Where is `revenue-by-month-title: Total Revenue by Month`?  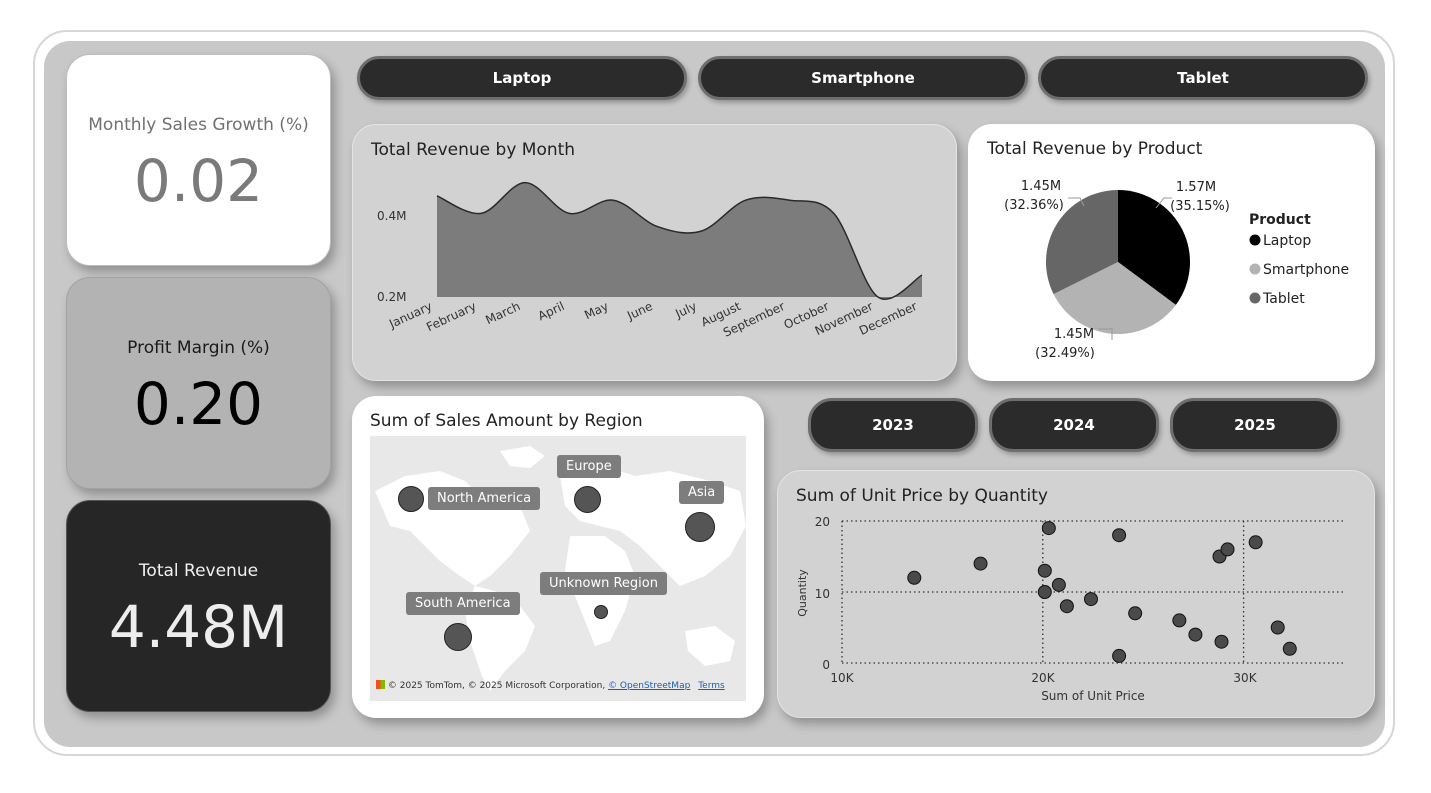
revenue-by-month-title: Total Revenue by Month is located at coordinates (473, 150).